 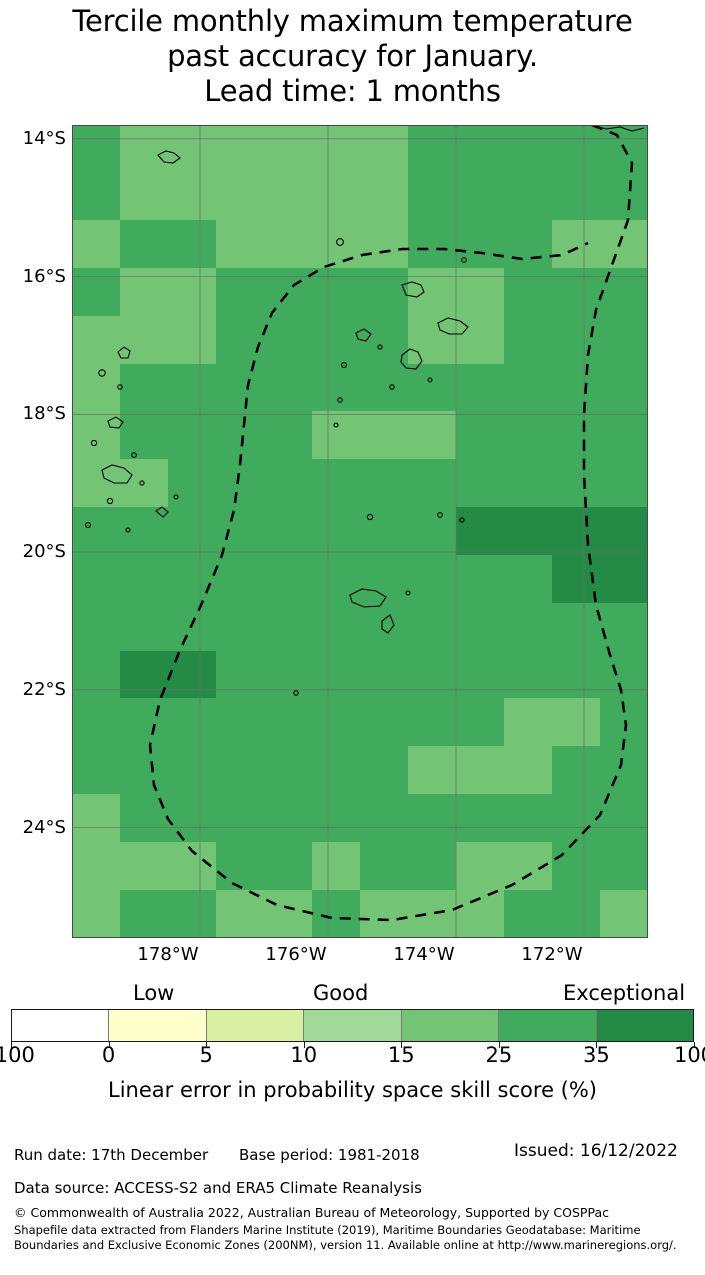 I want to click on colorbar-category-label: Low, so click(x=154, y=993).